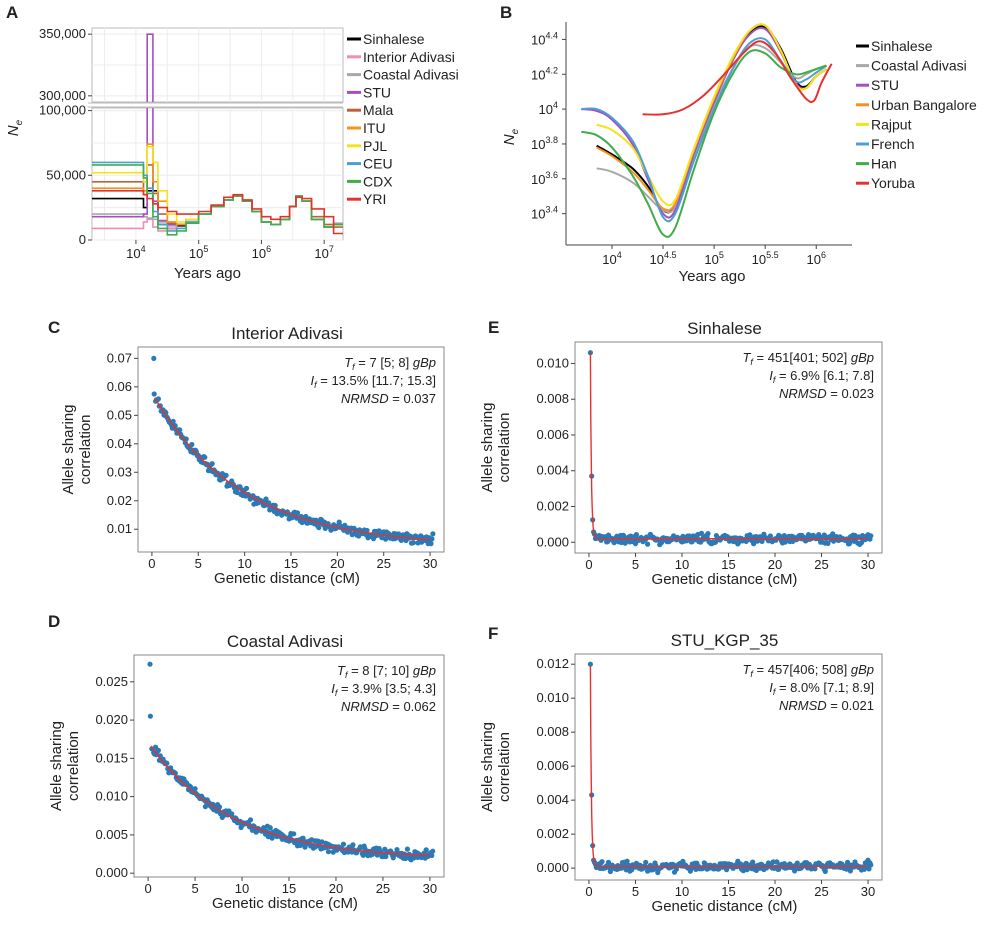  What do you see at coordinates (378, 164) in the screenshot?
I see `legend-label-ceu: CEU` at bounding box center [378, 164].